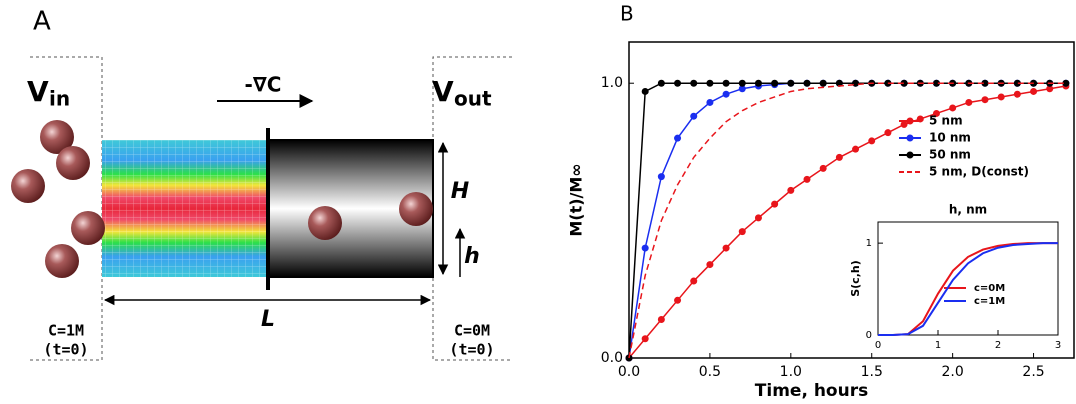 Image resolution: width=1076 pixels, height=404 pixels. Describe the element at coordinates (968, 289) in the screenshot. I see `series-line` at that location.